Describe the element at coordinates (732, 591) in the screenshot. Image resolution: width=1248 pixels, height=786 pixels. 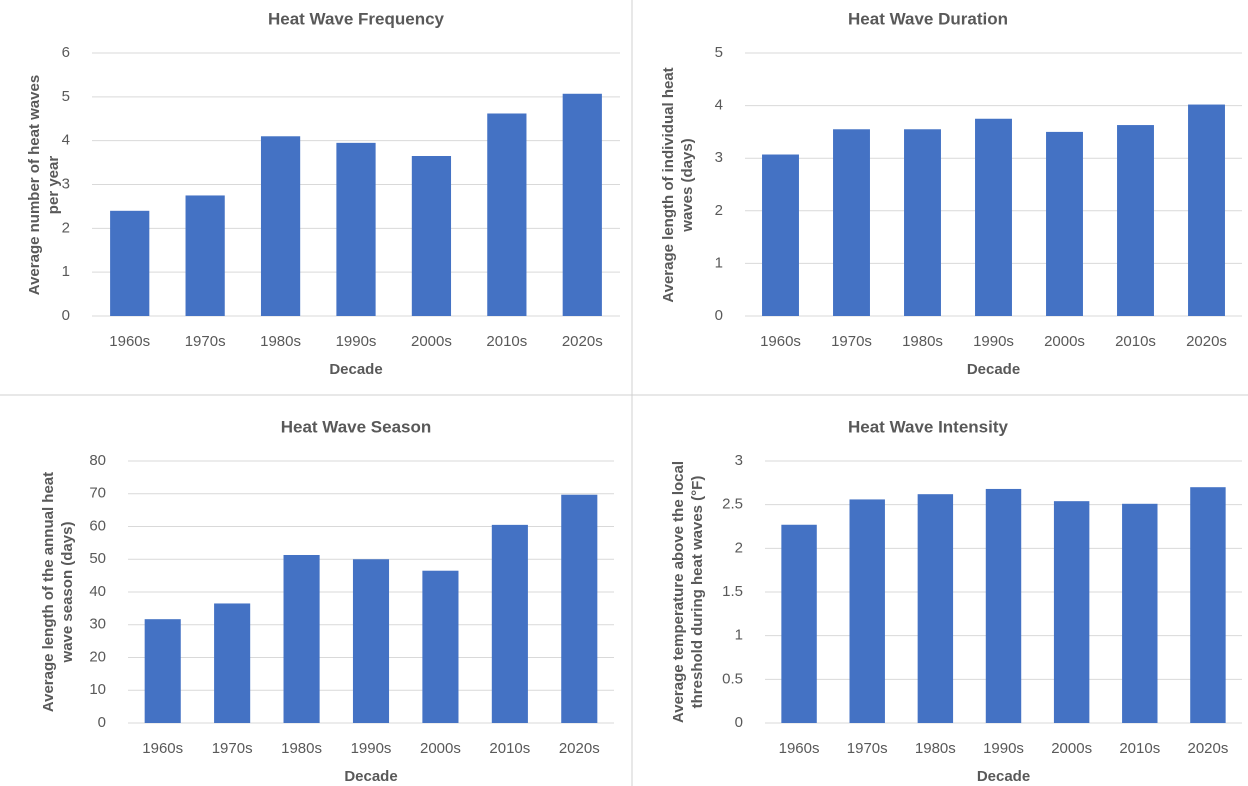
I see `y-tick-label: 1.5` at that location.